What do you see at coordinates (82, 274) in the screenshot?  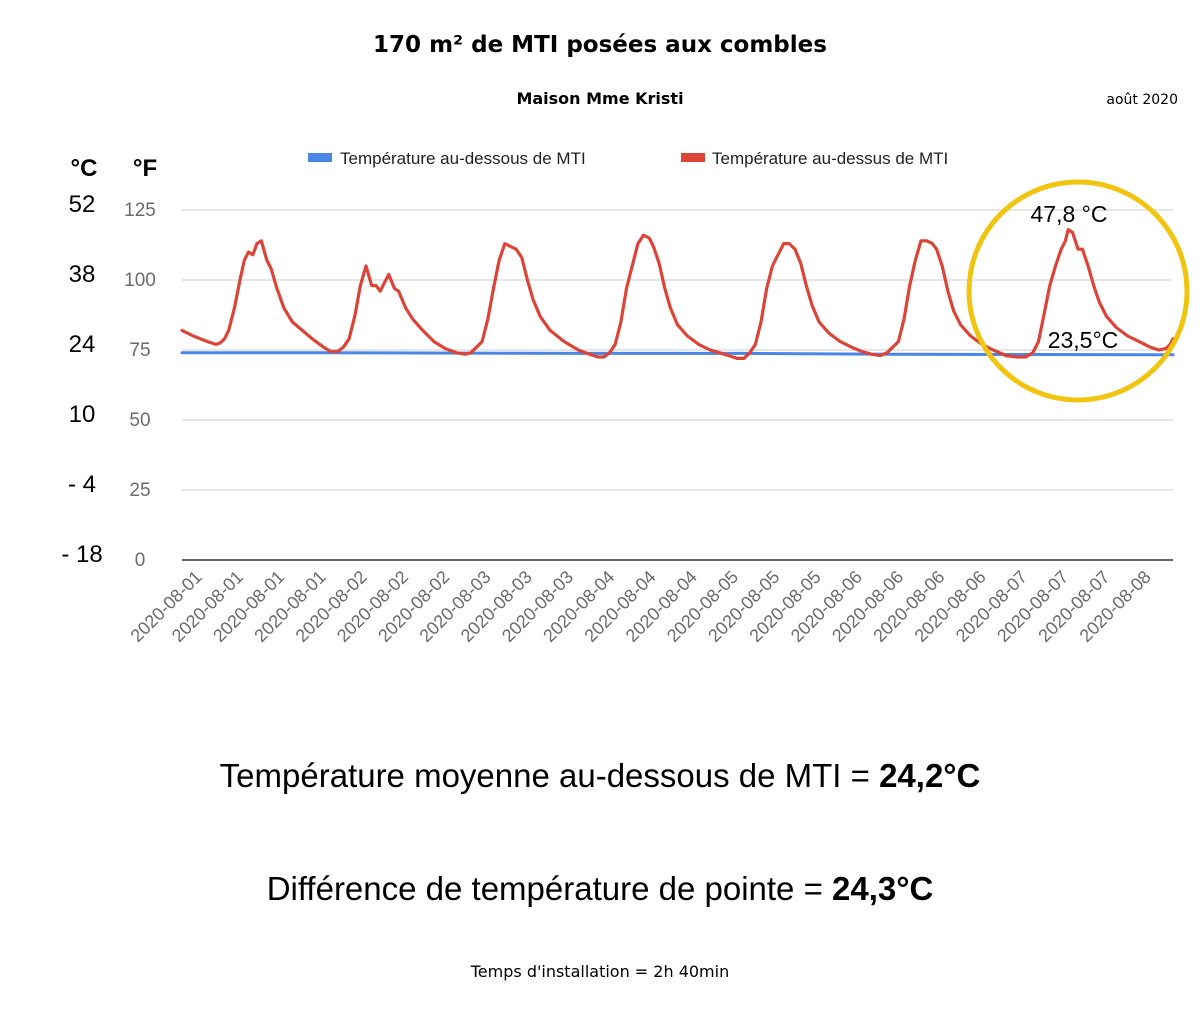 I see `y-tick-label-c: 38` at bounding box center [82, 274].